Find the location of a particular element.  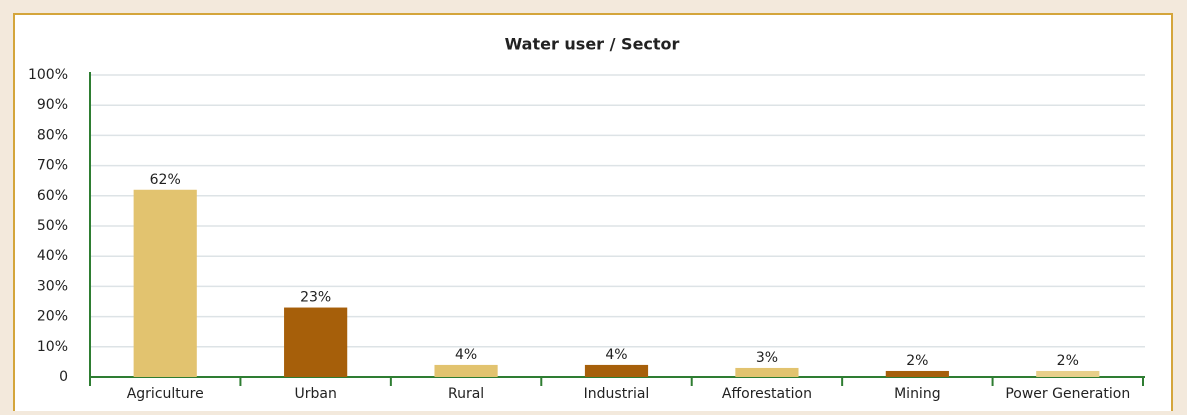

data-label: 23% is located at coordinates (315, 298).